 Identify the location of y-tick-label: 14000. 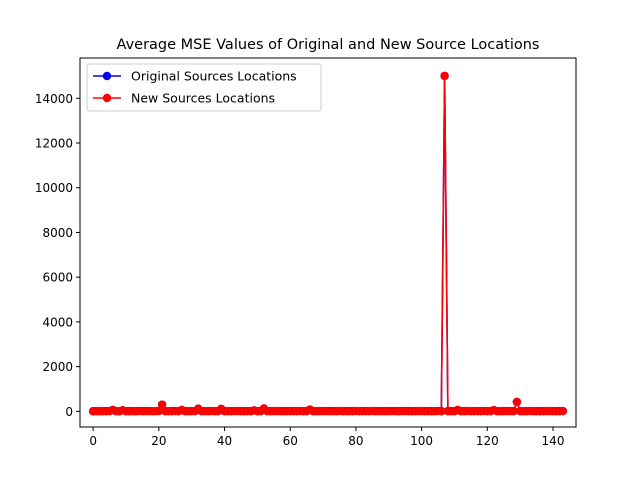
(54, 99).